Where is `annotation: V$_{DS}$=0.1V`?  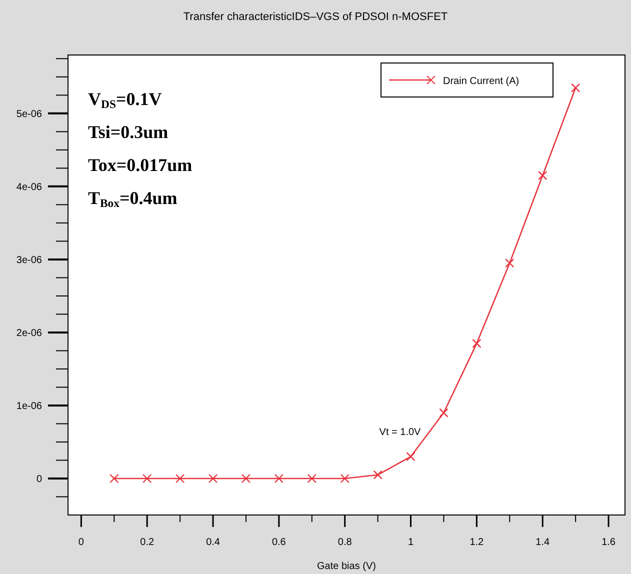 annotation: V$_{DS}$=0.1V is located at coordinates (125, 100).